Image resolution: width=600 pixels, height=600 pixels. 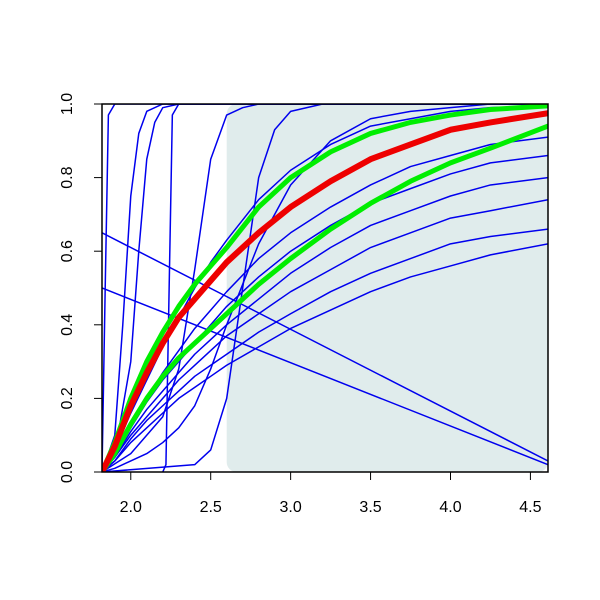 What do you see at coordinates (67, 398) in the screenshot?
I see `y-tick-label: 0.2` at bounding box center [67, 398].